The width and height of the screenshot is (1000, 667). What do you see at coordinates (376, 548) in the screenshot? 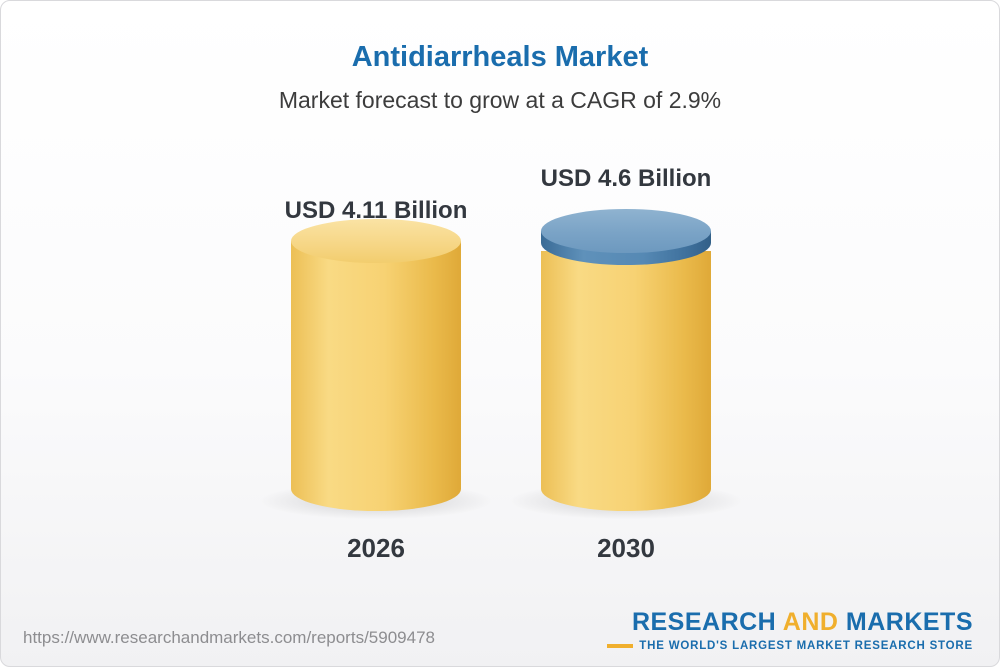
I see `bar-2026-year-label: 2026` at bounding box center [376, 548].